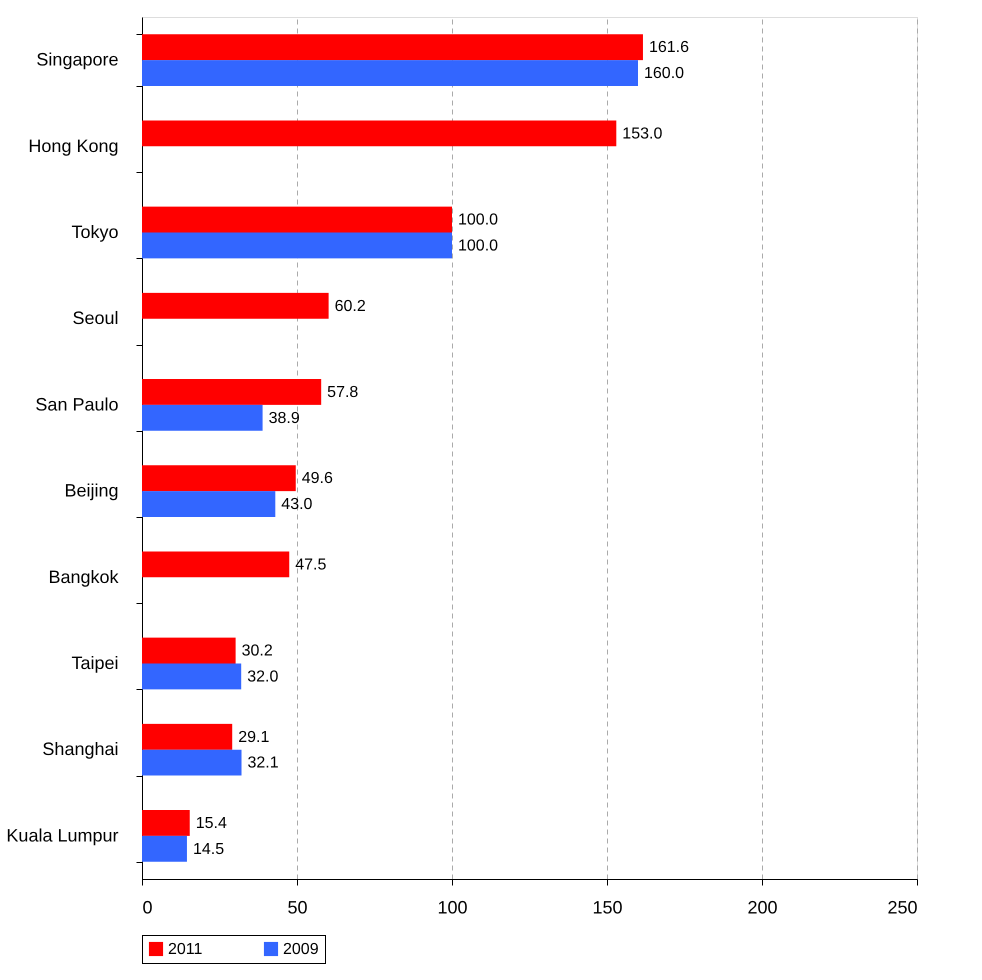 The image size is (982, 980). What do you see at coordinates (452, 908) in the screenshot?
I see `x-tick-label: 100` at bounding box center [452, 908].